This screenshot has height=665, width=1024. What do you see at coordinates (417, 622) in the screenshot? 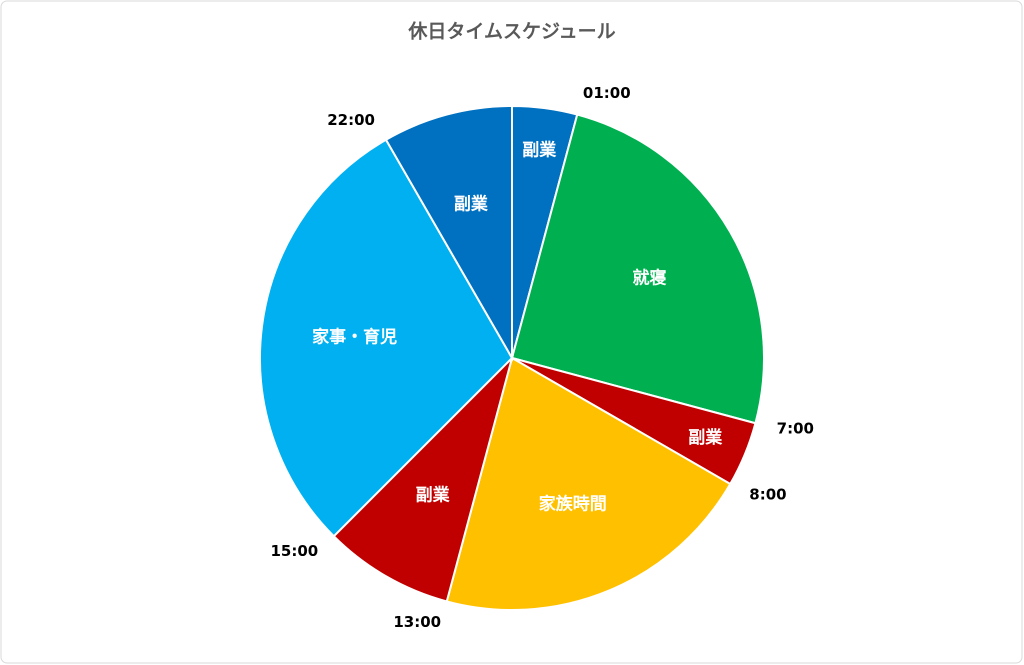
I see `boundary-label: 13:00` at bounding box center [417, 622].